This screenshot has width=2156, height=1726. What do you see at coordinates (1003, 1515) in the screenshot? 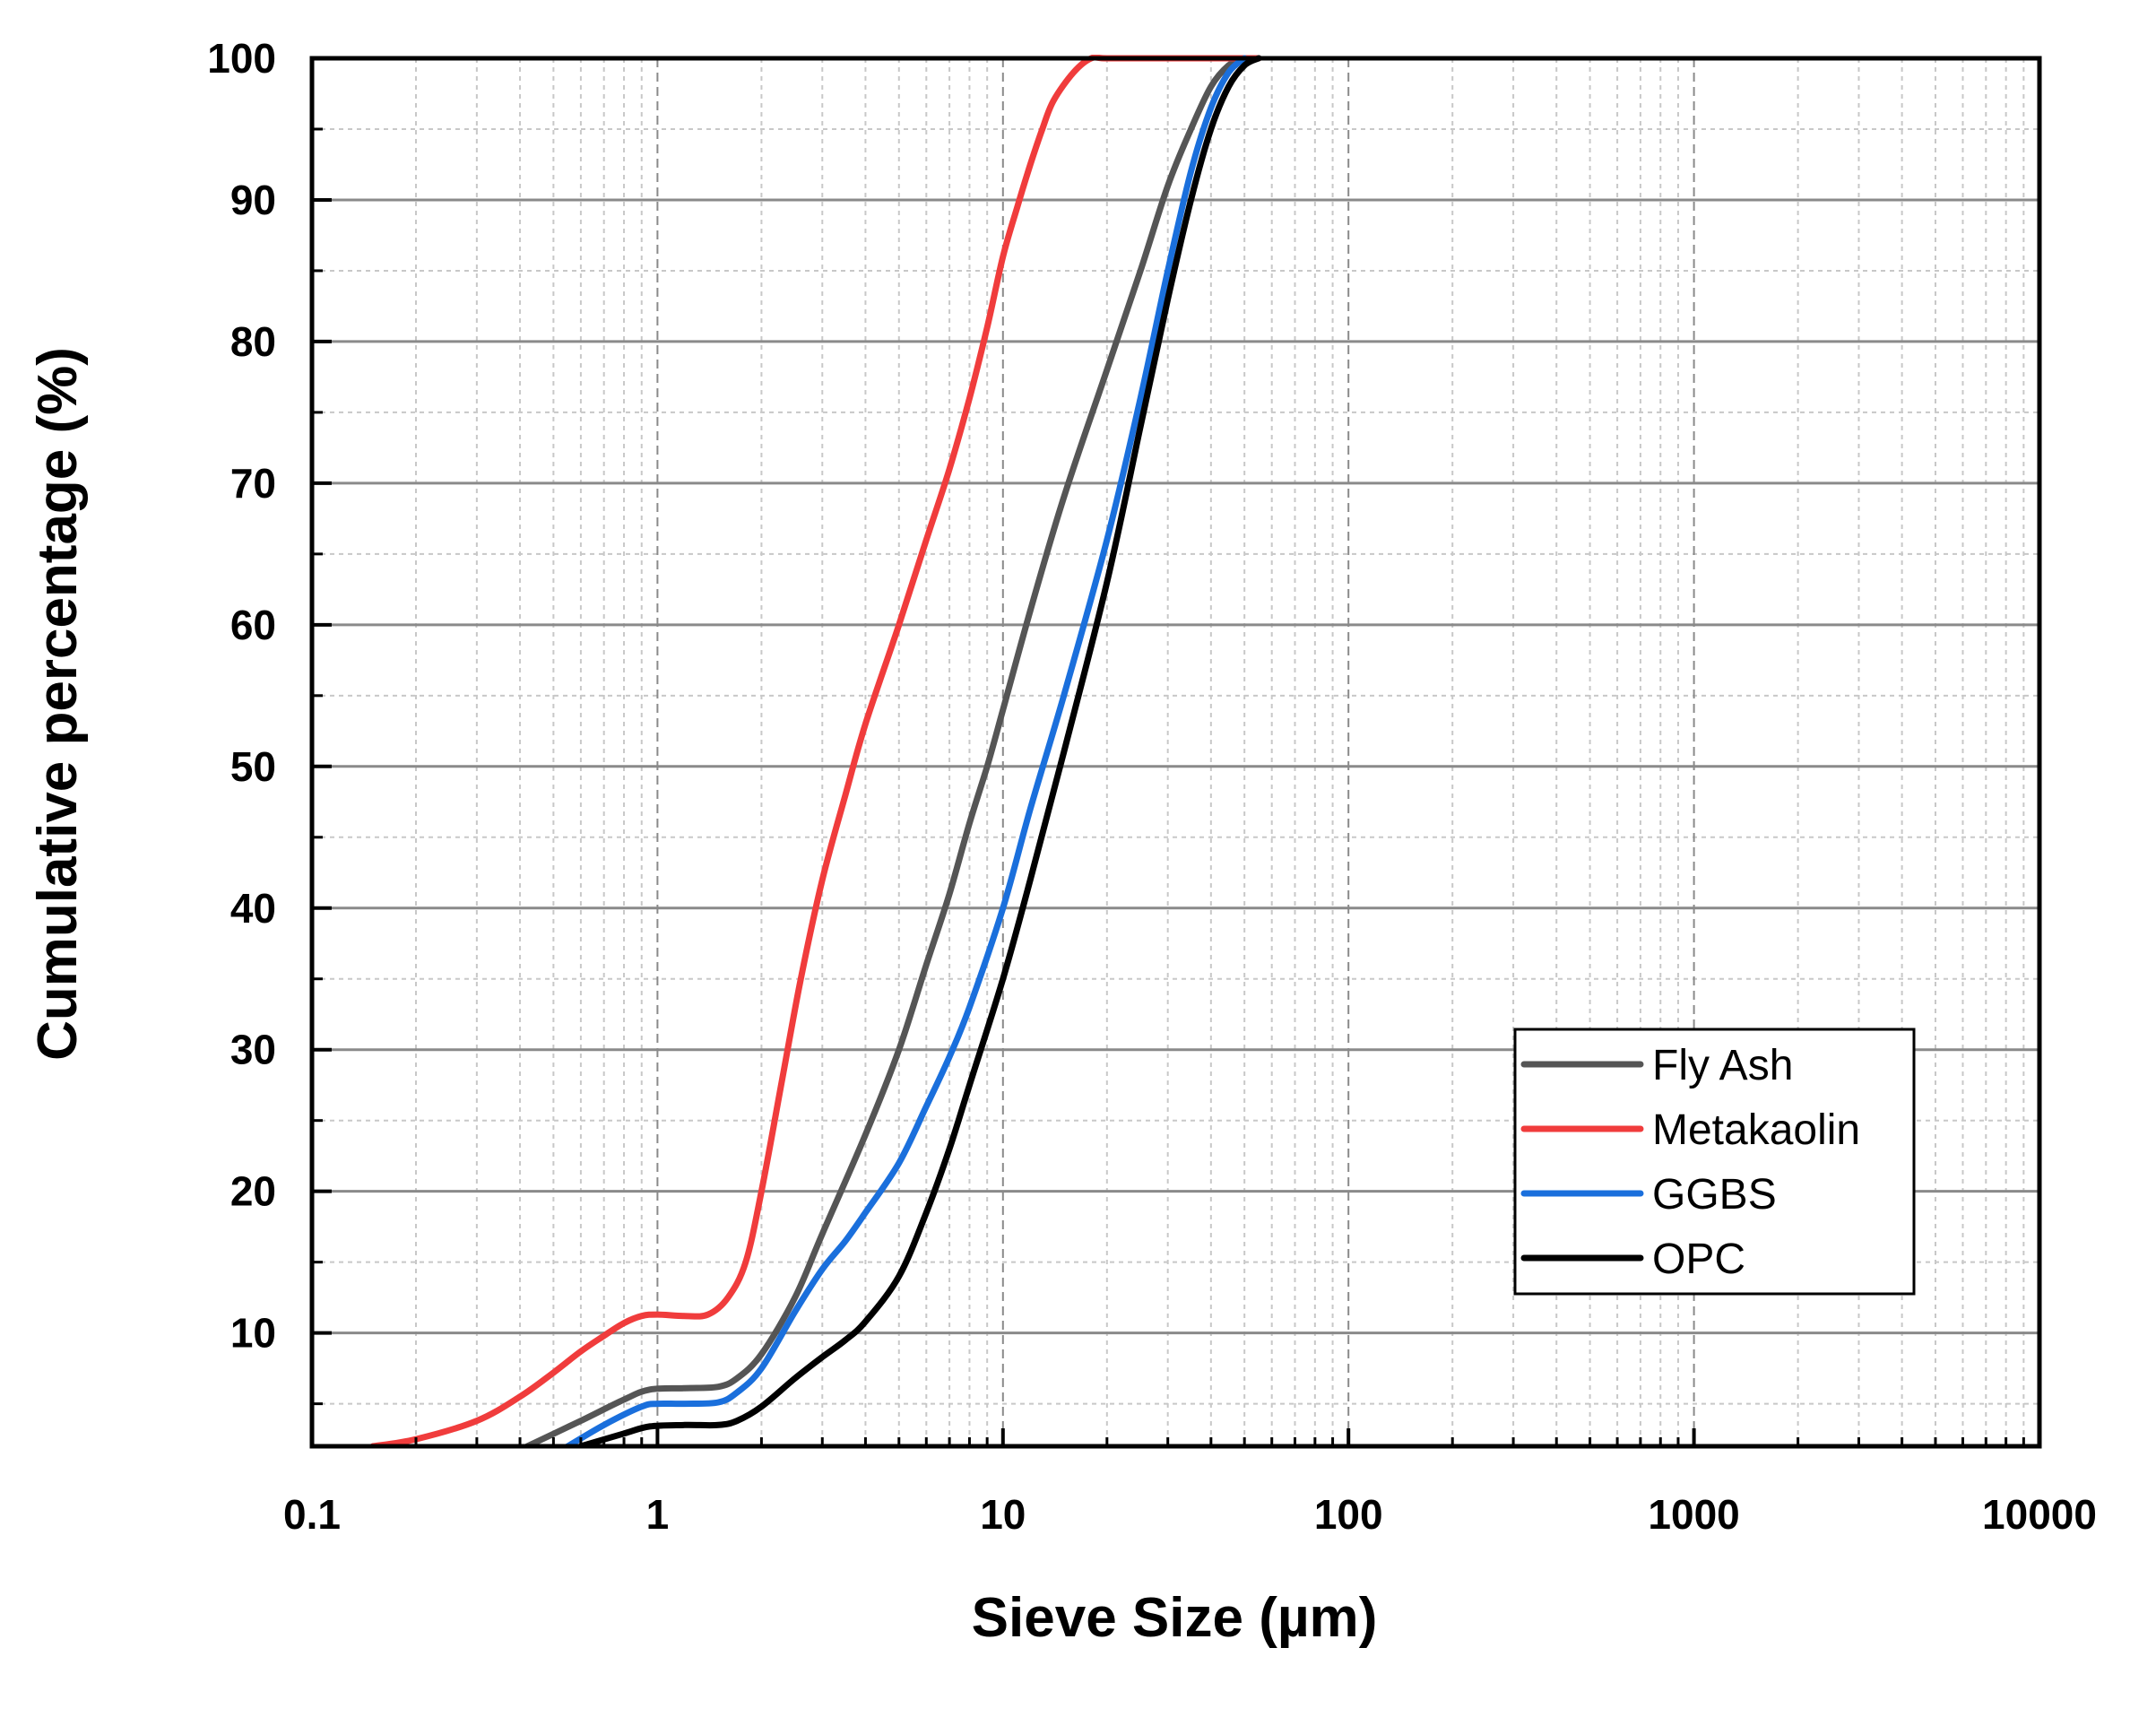
I see `x-tick-label: 10` at bounding box center [1003, 1515].